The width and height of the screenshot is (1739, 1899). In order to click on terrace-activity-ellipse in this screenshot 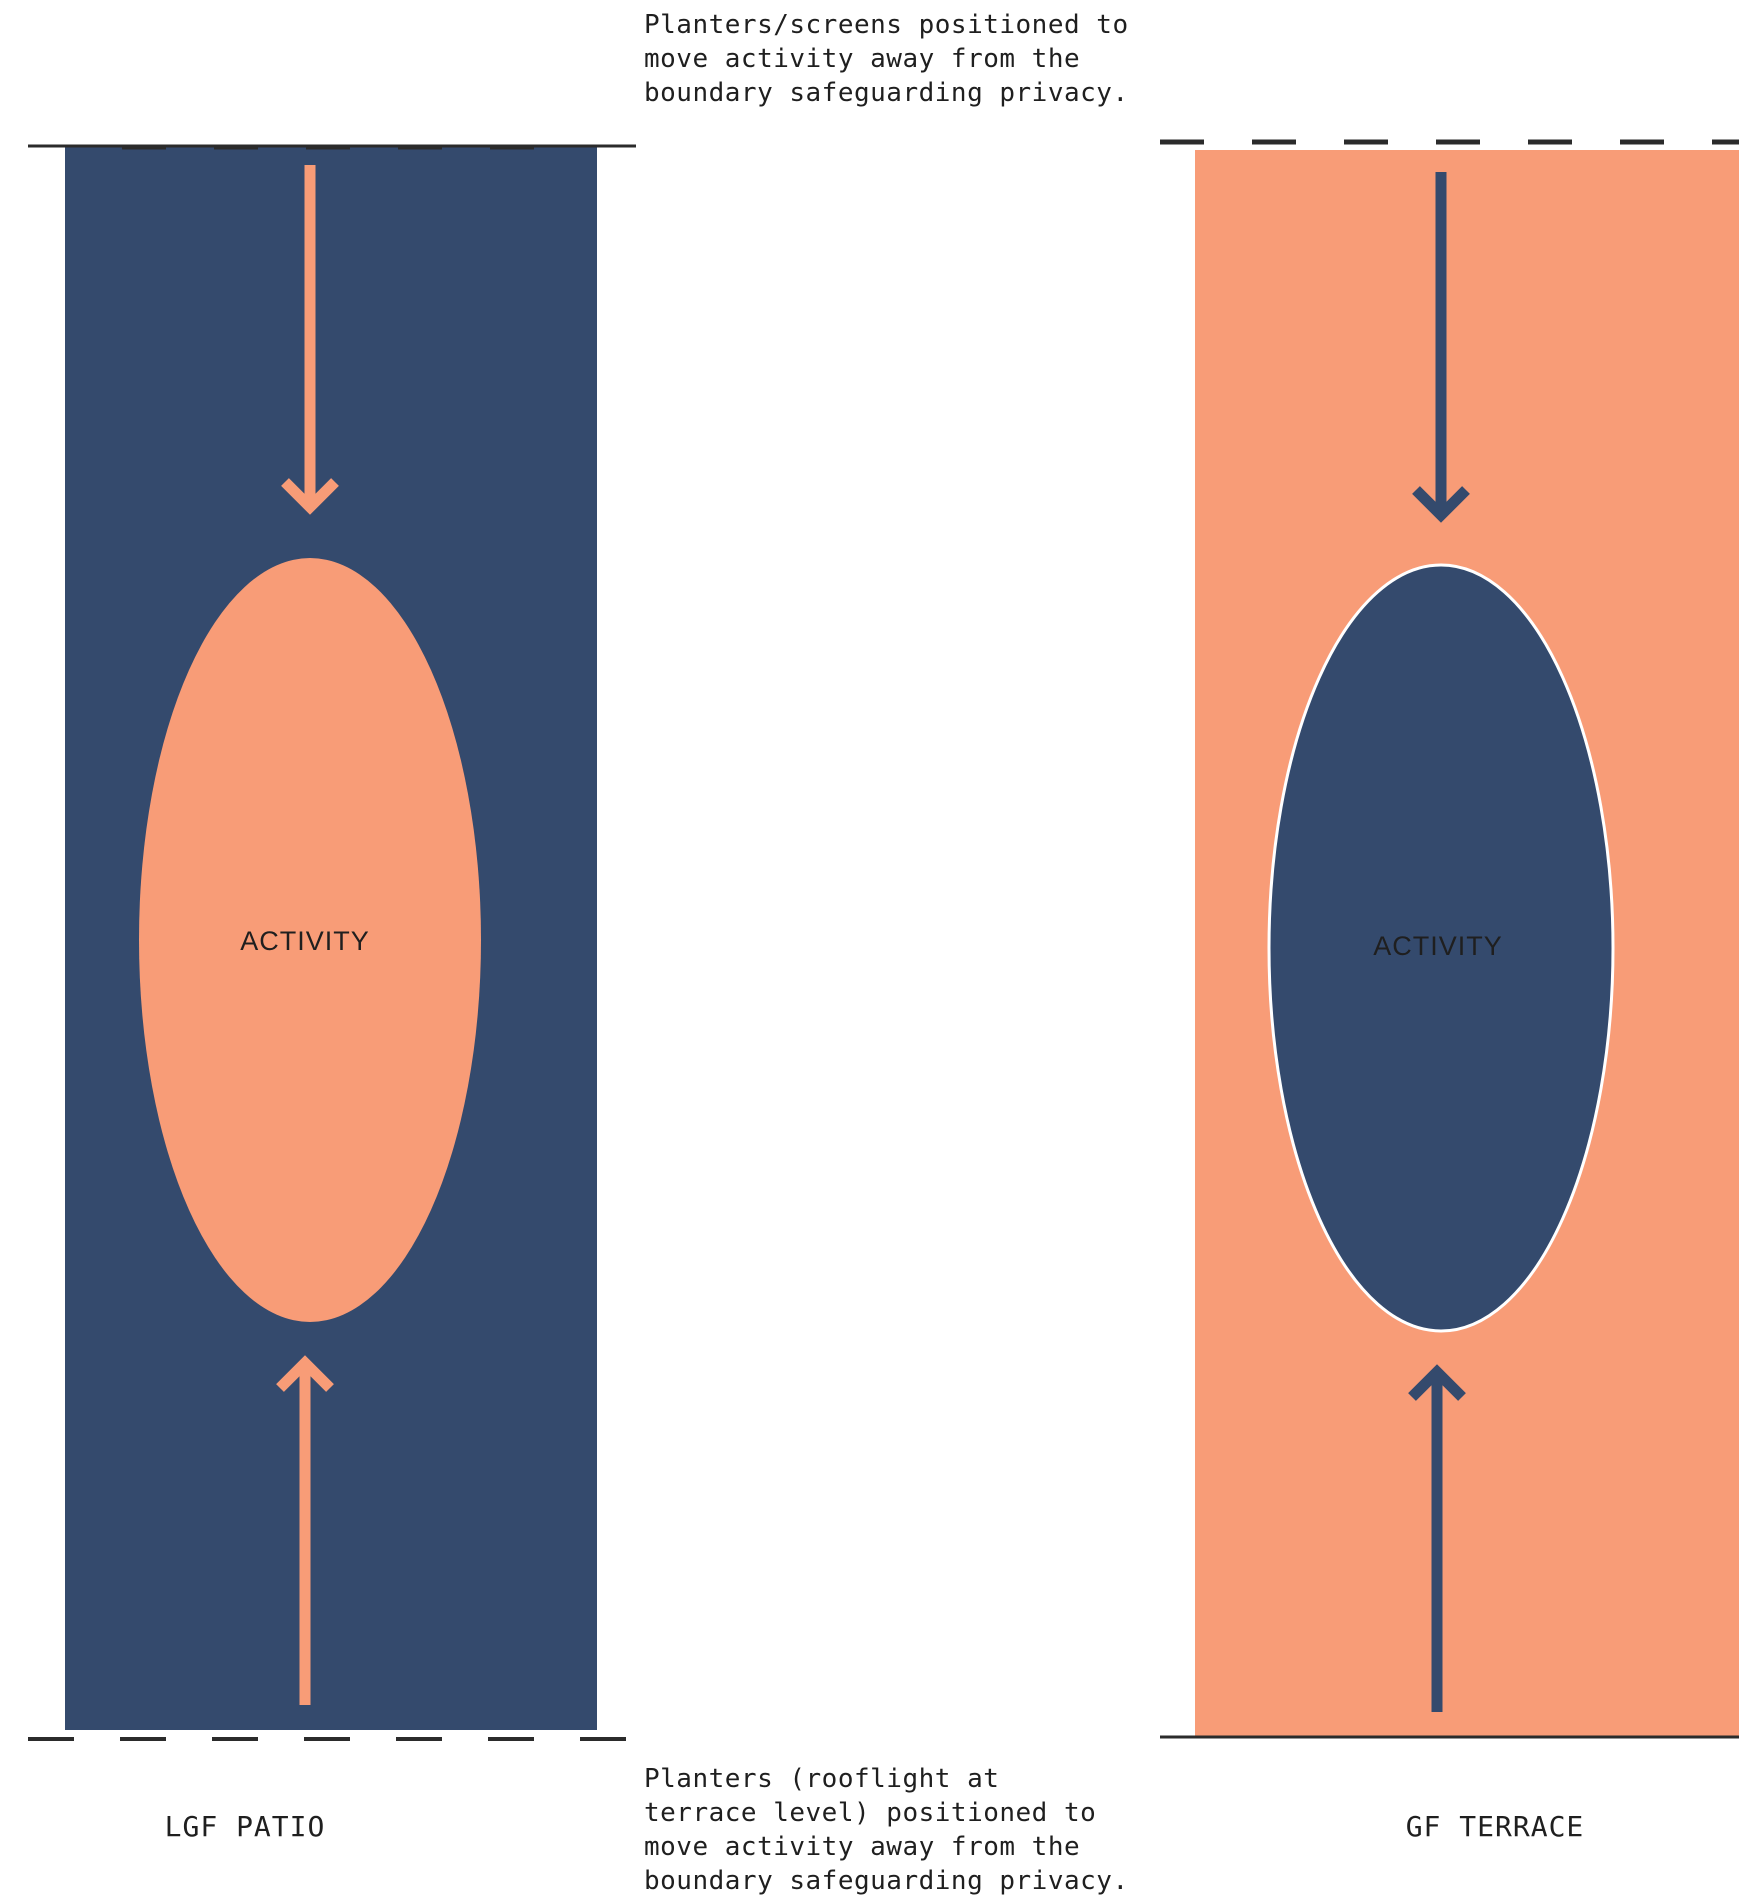, I will do `click(1441, 948)`.